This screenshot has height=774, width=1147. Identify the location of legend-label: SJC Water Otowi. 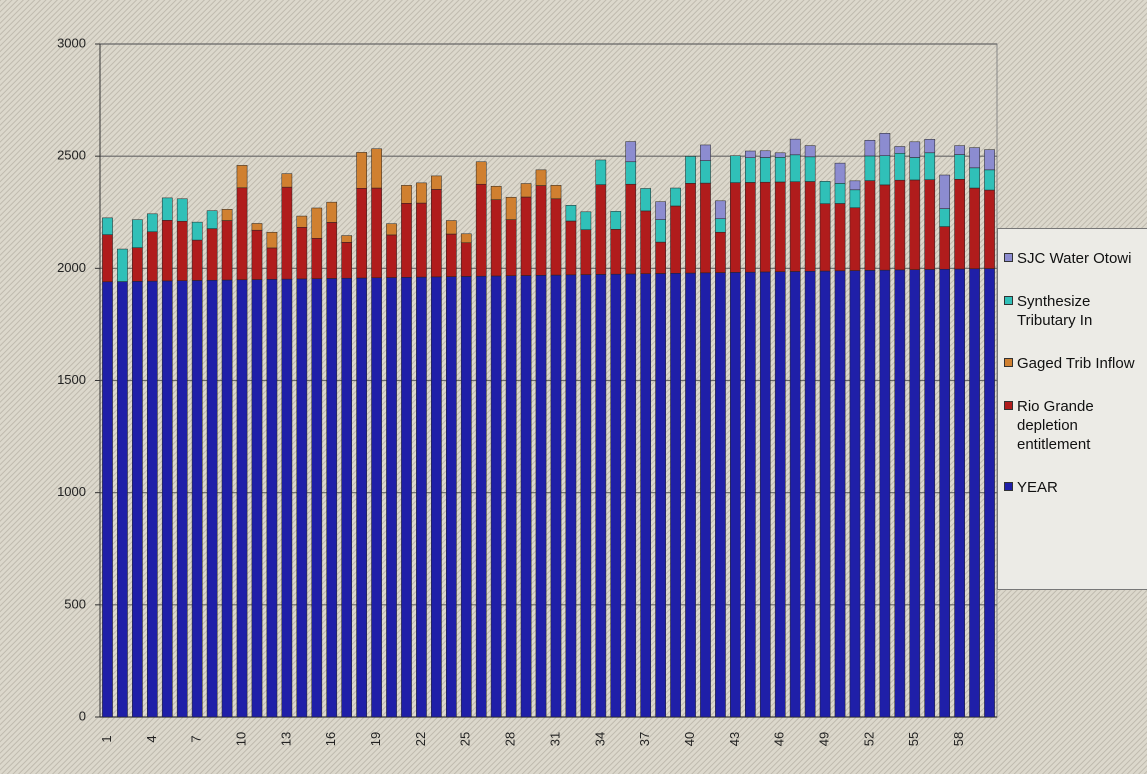
(1074, 258).